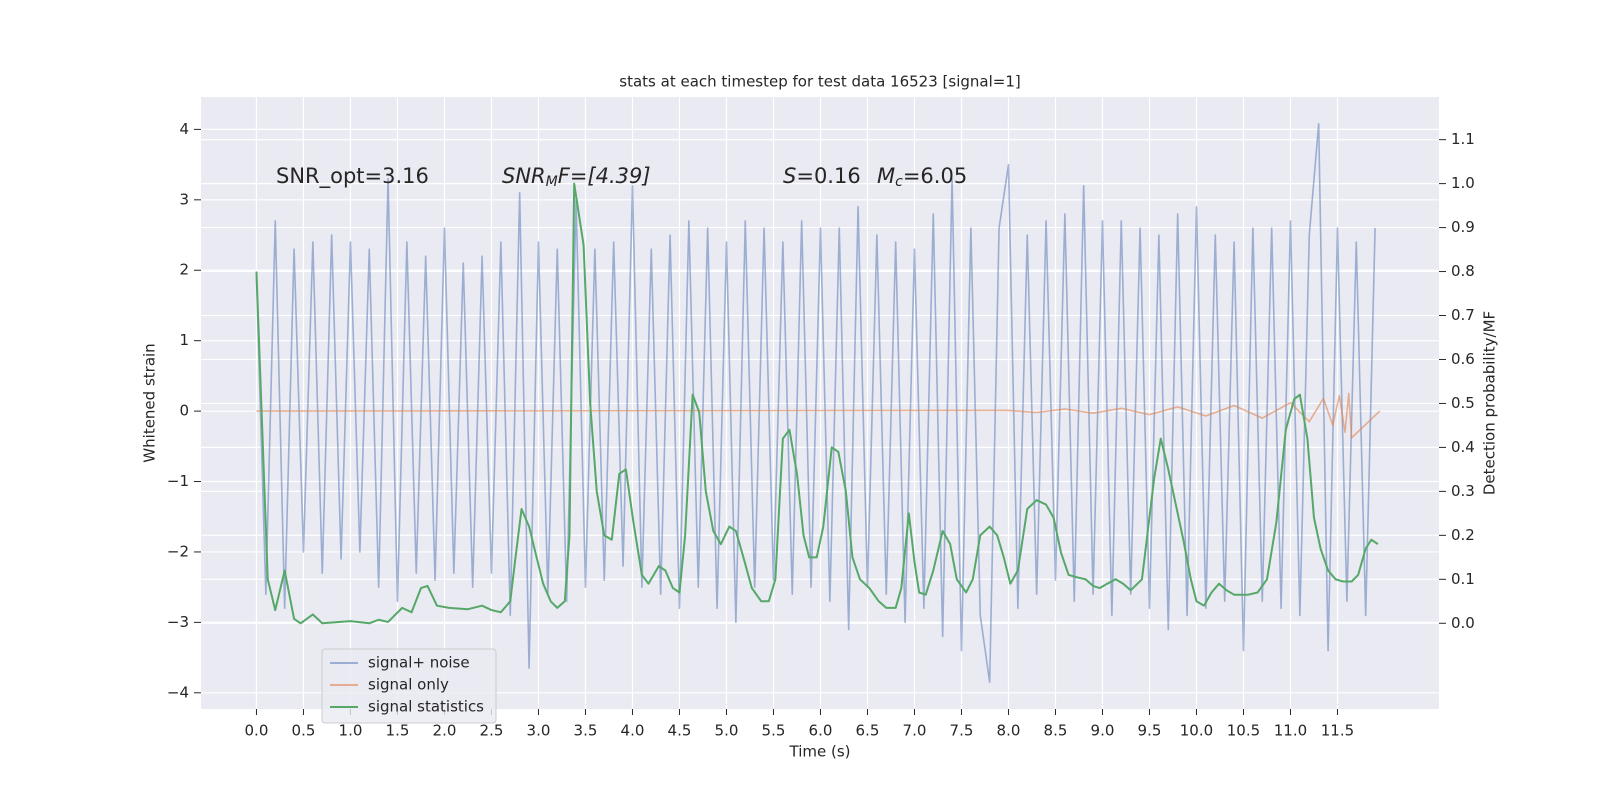 The height and width of the screenshot is (800, 1600). Describe the element at coordinates (1463, 271) in the screenshot. I see `y2-tick-label: 0.8` at that location.